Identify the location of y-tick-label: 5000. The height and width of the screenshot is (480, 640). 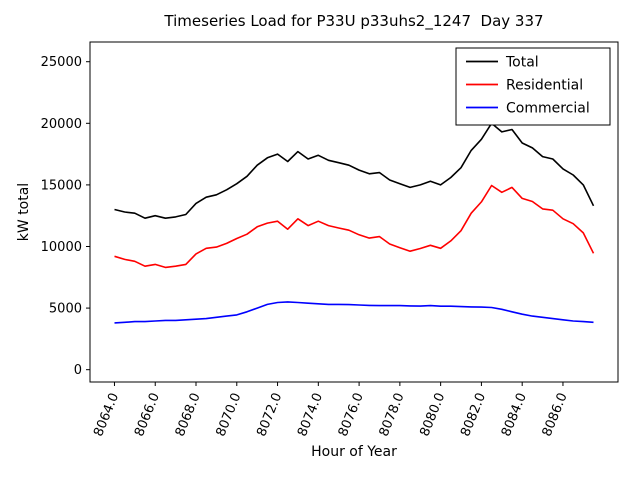
(65, 309).